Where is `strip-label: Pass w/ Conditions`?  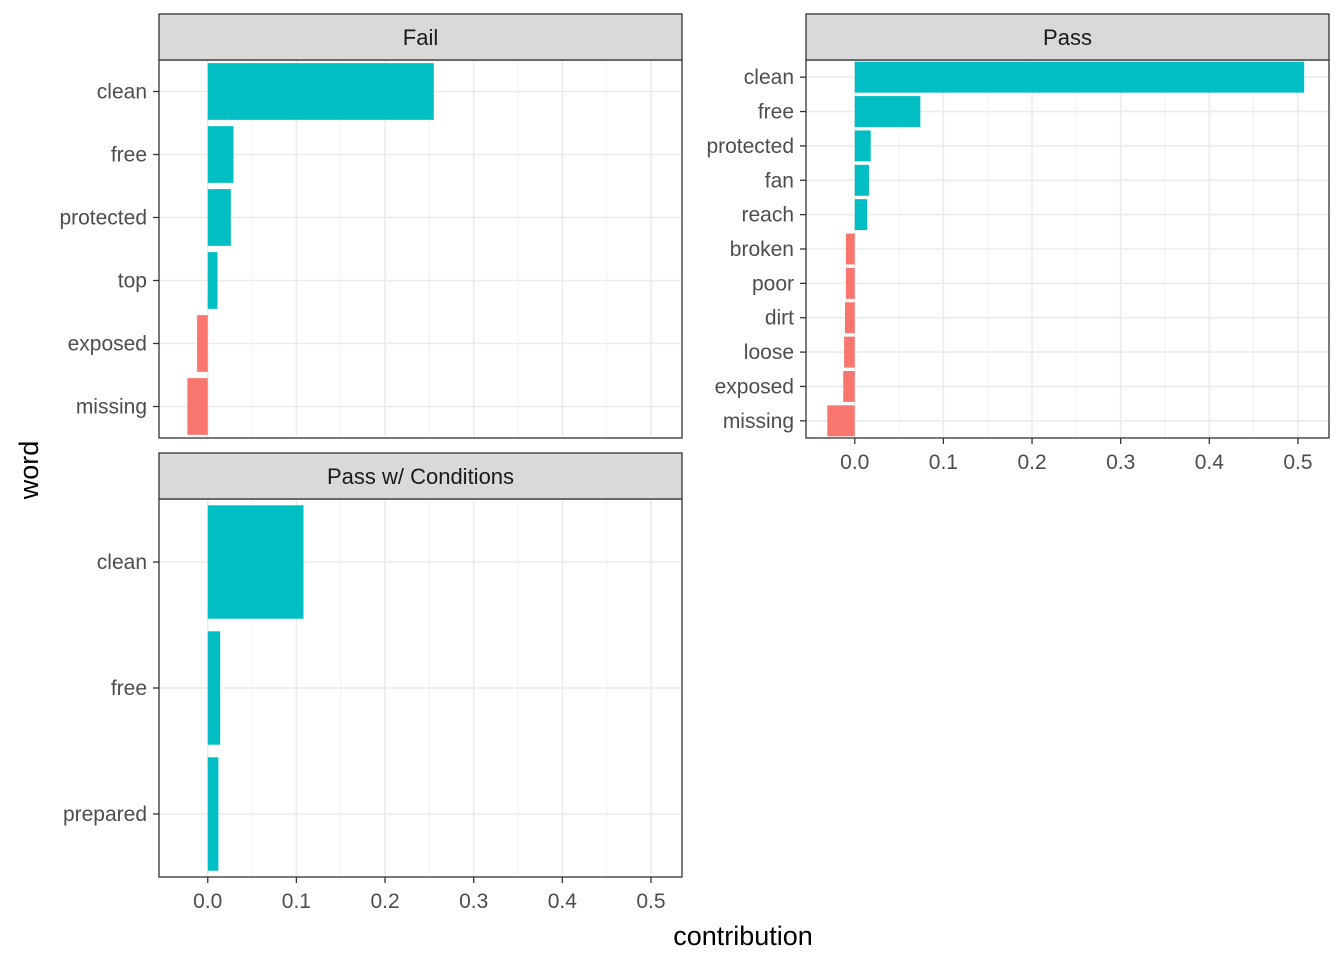 strip-label: Pass w/ Conditions is located at coordinates (420, 476).